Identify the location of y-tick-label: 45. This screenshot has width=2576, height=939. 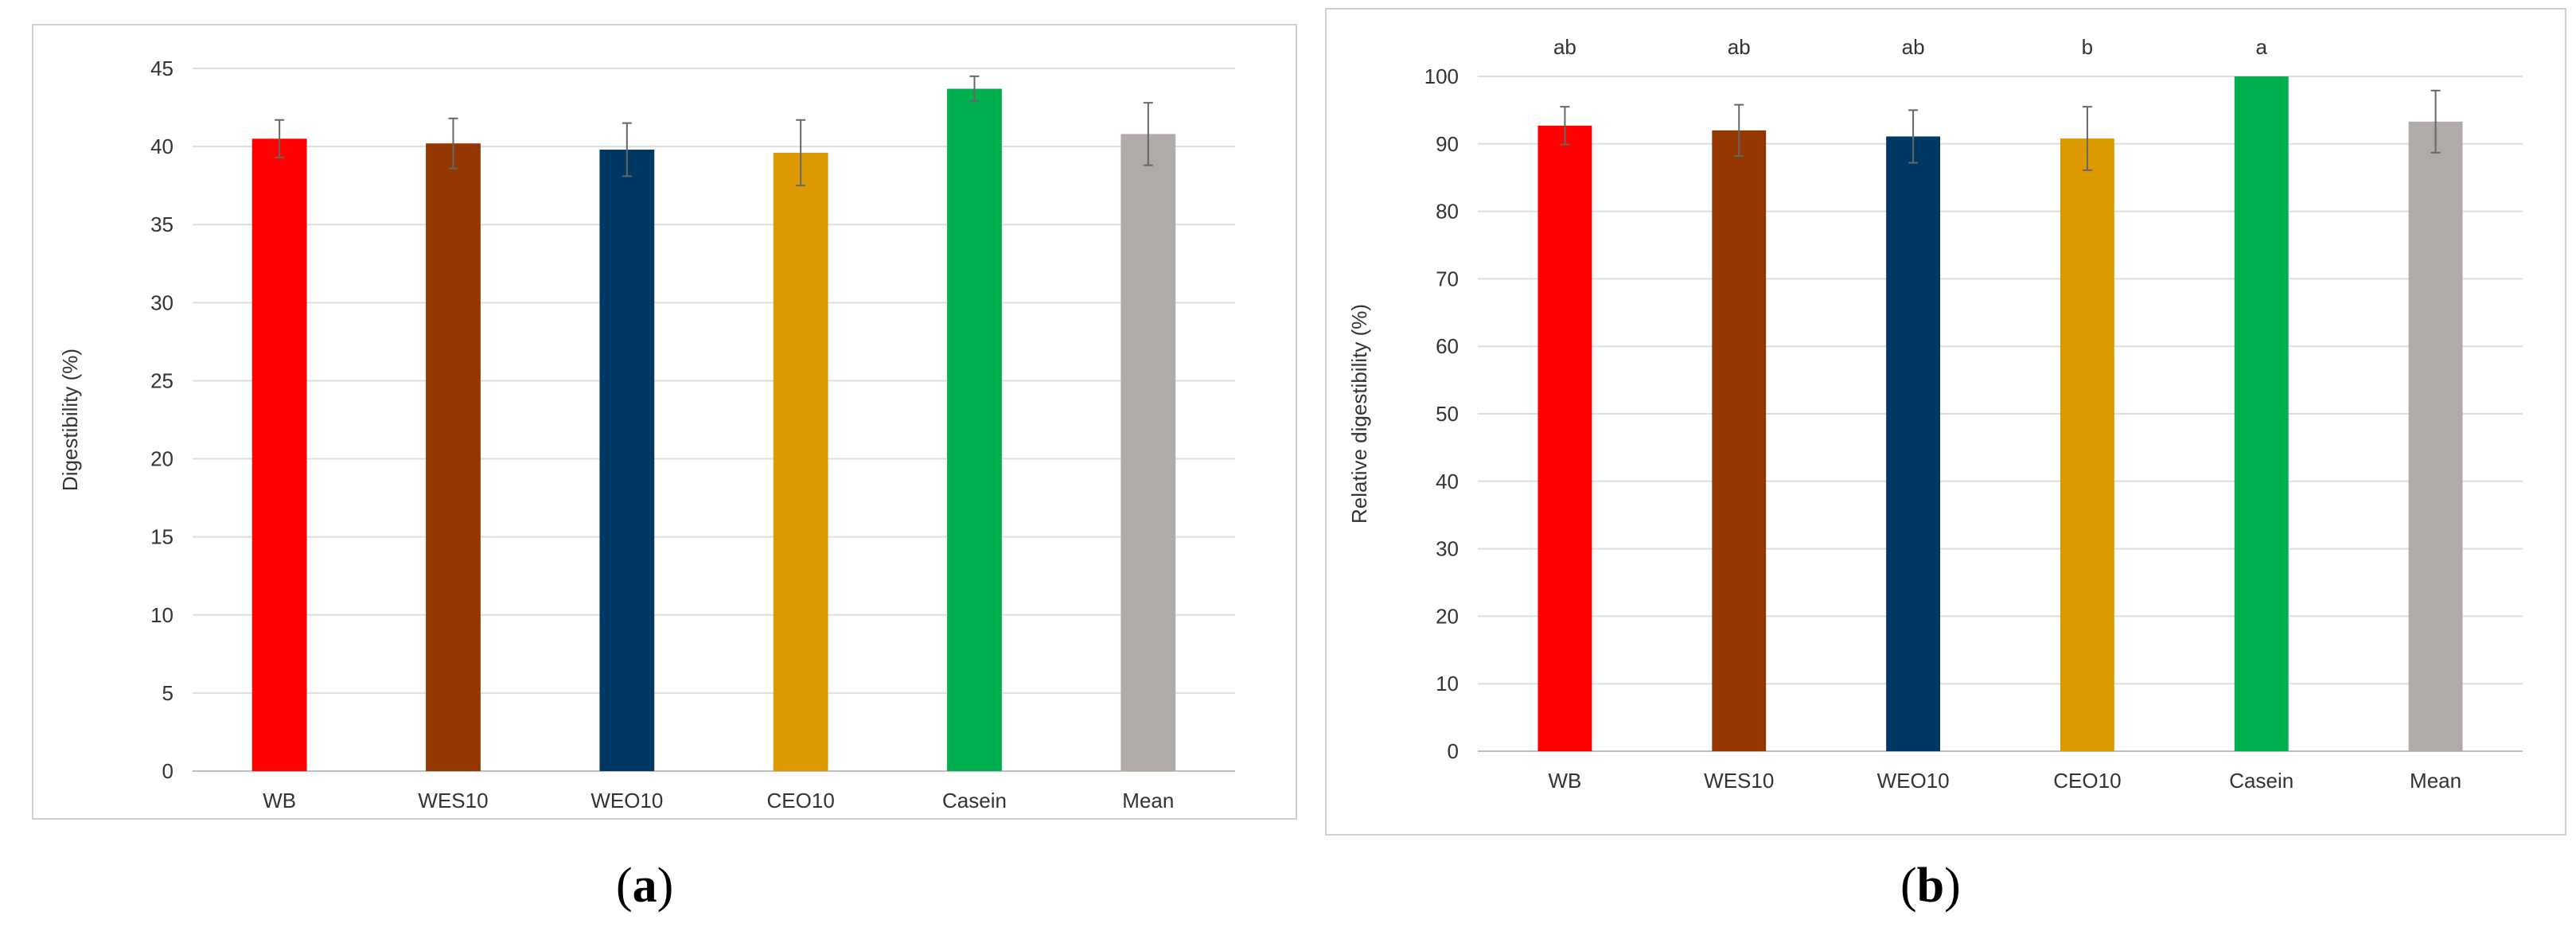
(161, 68).